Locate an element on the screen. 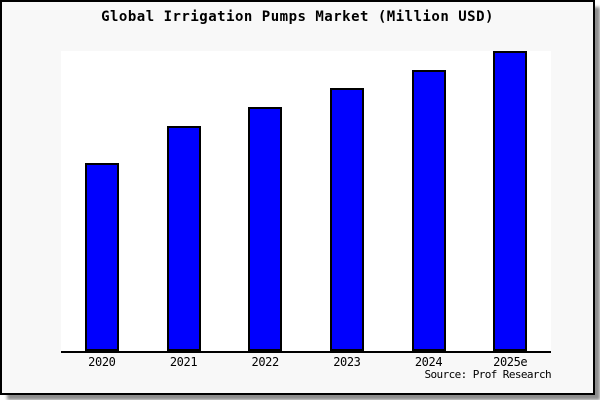 The width and height of the screenshot is (600, 400). x-tick-label-2025e: 2025e is located at coordinates (510, 362).